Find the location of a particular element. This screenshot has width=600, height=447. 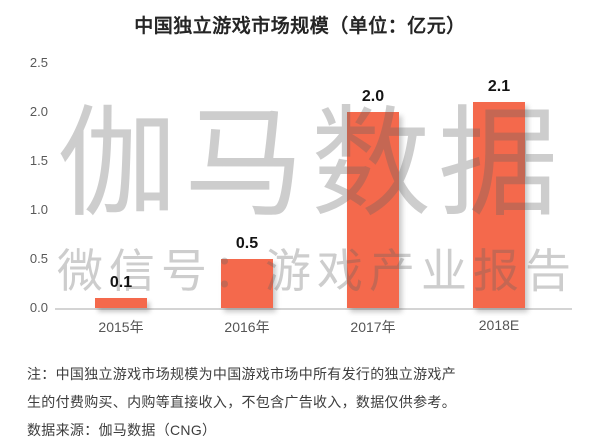

footnote-line-1: 注：中国独立游戏市场规模为中国游戏市场中所有发行的独立游戏产 is located at coordinates (241, 374).